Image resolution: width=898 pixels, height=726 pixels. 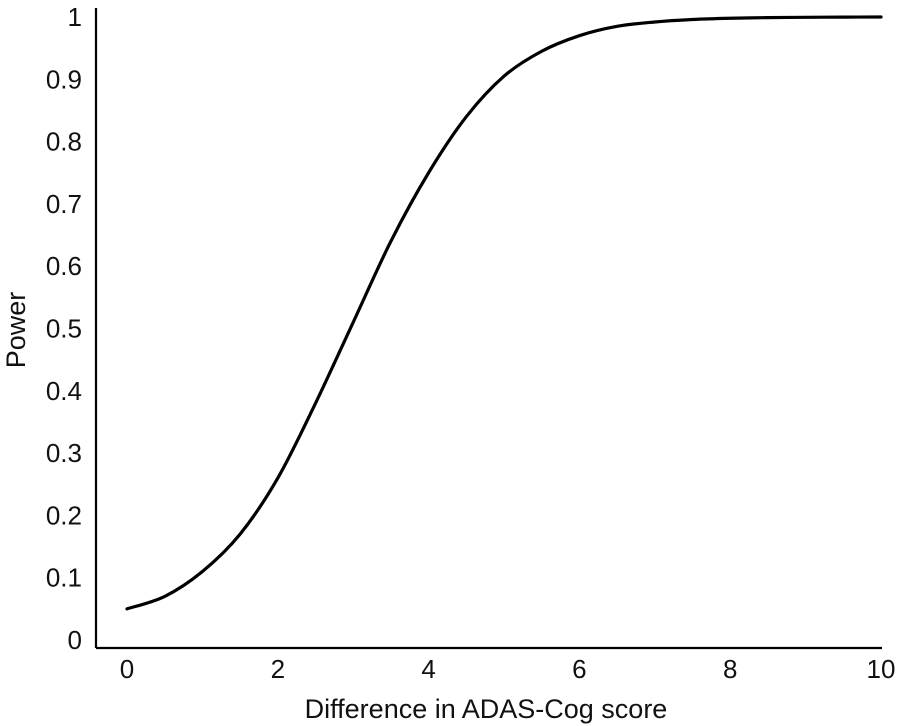 What do you see at coordinates (64, 391) in the screenshot?
I see `y-tick-label: 0.4` at bounding box center [64, 391].